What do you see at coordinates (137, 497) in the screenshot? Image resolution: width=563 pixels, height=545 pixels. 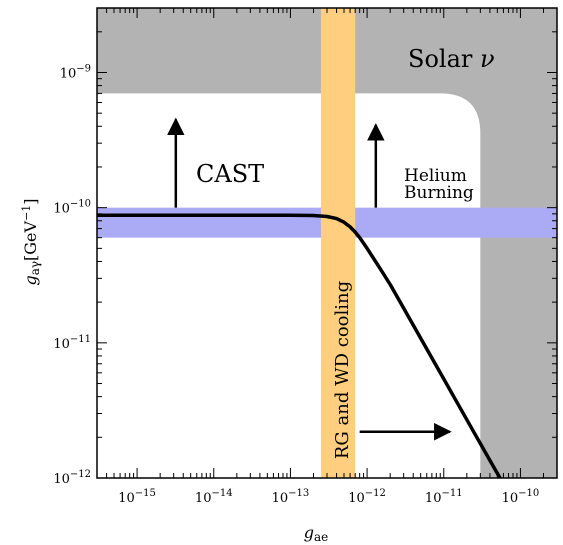 I see `x-tick-label: 10−15` at bounding box center [137, 497].